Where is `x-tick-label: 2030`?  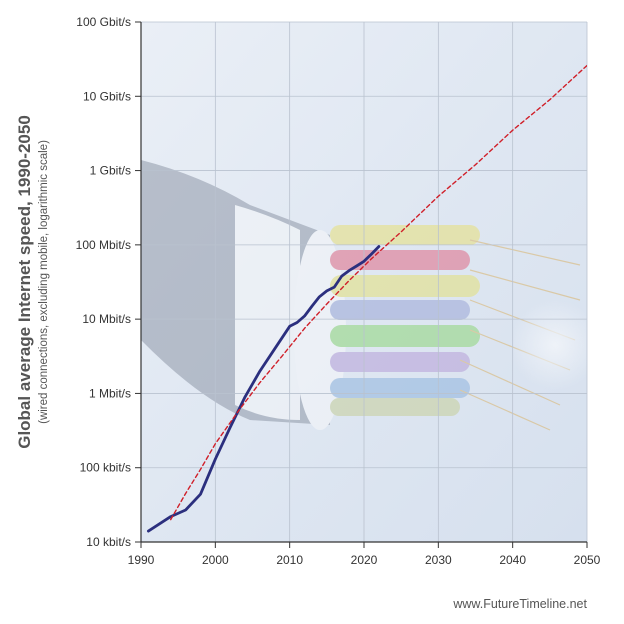 x-tick-label: 2030 is located at coordinates (438, 560).